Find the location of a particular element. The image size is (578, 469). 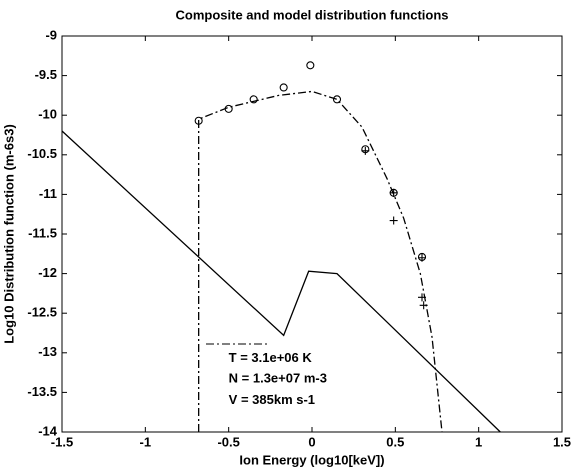

y-tick-label: -11.5 is located at coordinates (42, 232).